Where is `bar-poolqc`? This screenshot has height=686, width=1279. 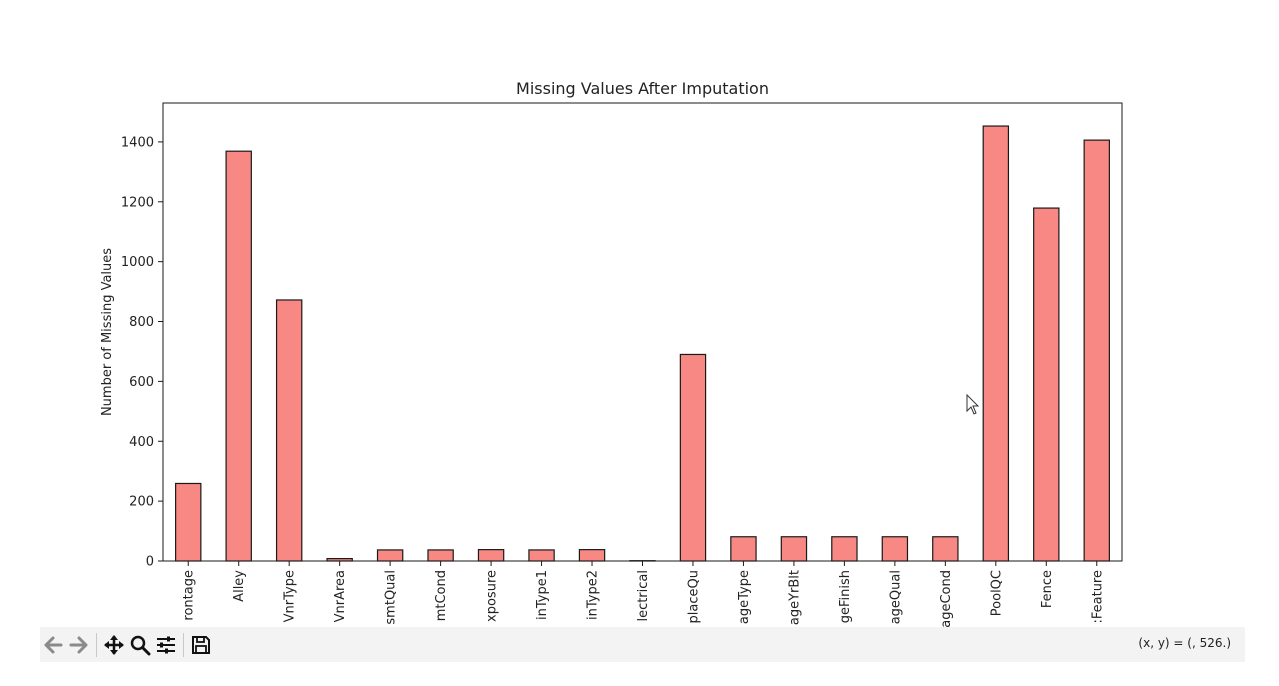
bar-poolqc is located at coordinates (996, 343).